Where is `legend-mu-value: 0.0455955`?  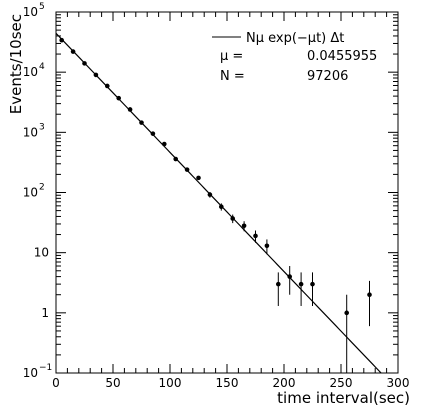 legend-mu-value: 0.0455955 is located at coordinates (342, 56).